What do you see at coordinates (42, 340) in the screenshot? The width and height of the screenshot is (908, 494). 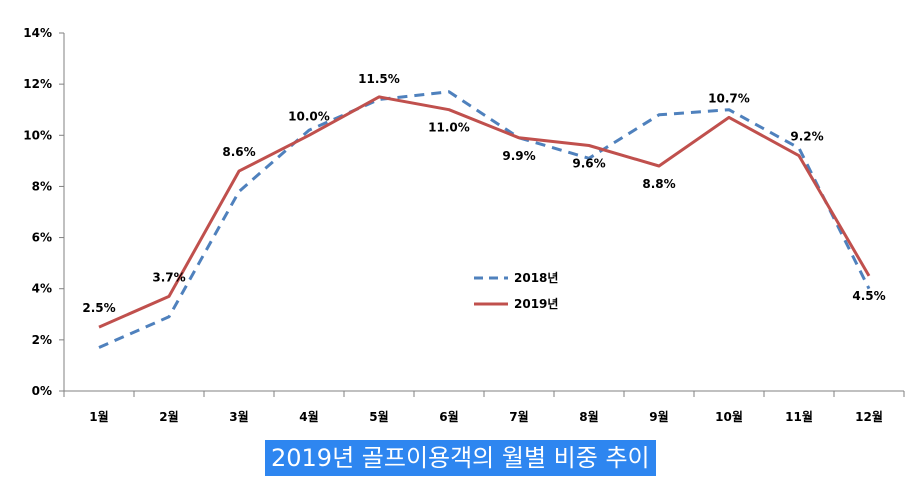 I see `y-tick-label: 2%` at bounding box center [42, 340].